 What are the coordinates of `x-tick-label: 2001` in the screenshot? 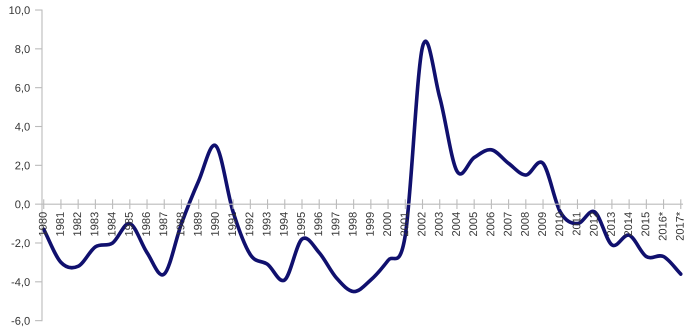 It's located at (404, 224).